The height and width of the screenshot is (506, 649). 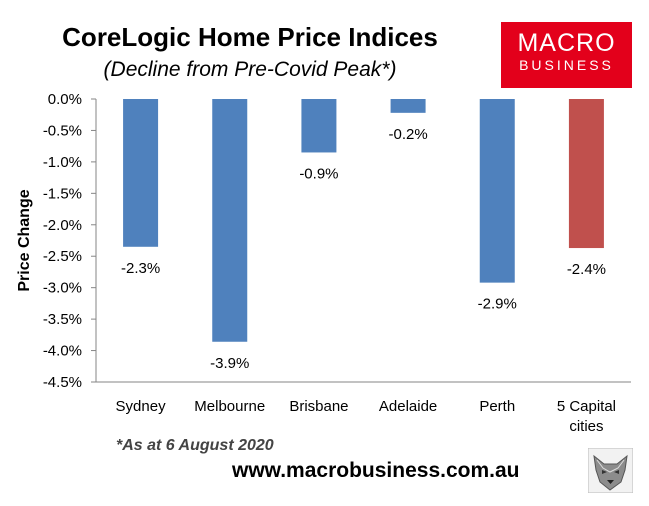 What do you see at coordinates (407, 134) in the screenshot?
I see `data-label: -0.2%` at bounding box center [407, 134].